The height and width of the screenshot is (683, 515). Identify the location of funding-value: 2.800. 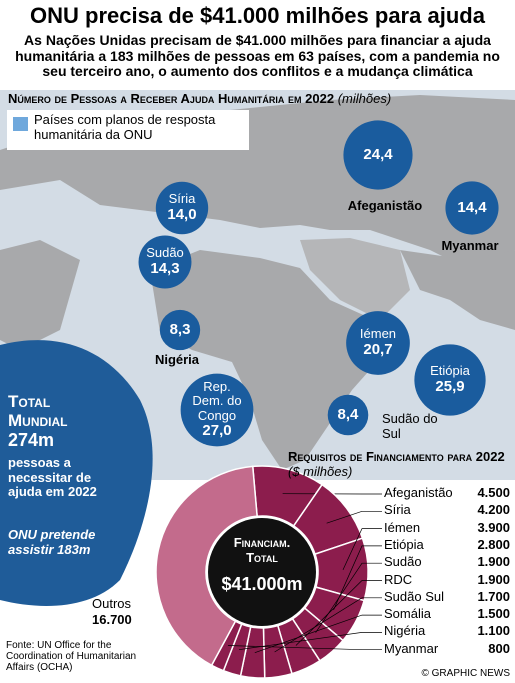
(493, 544).